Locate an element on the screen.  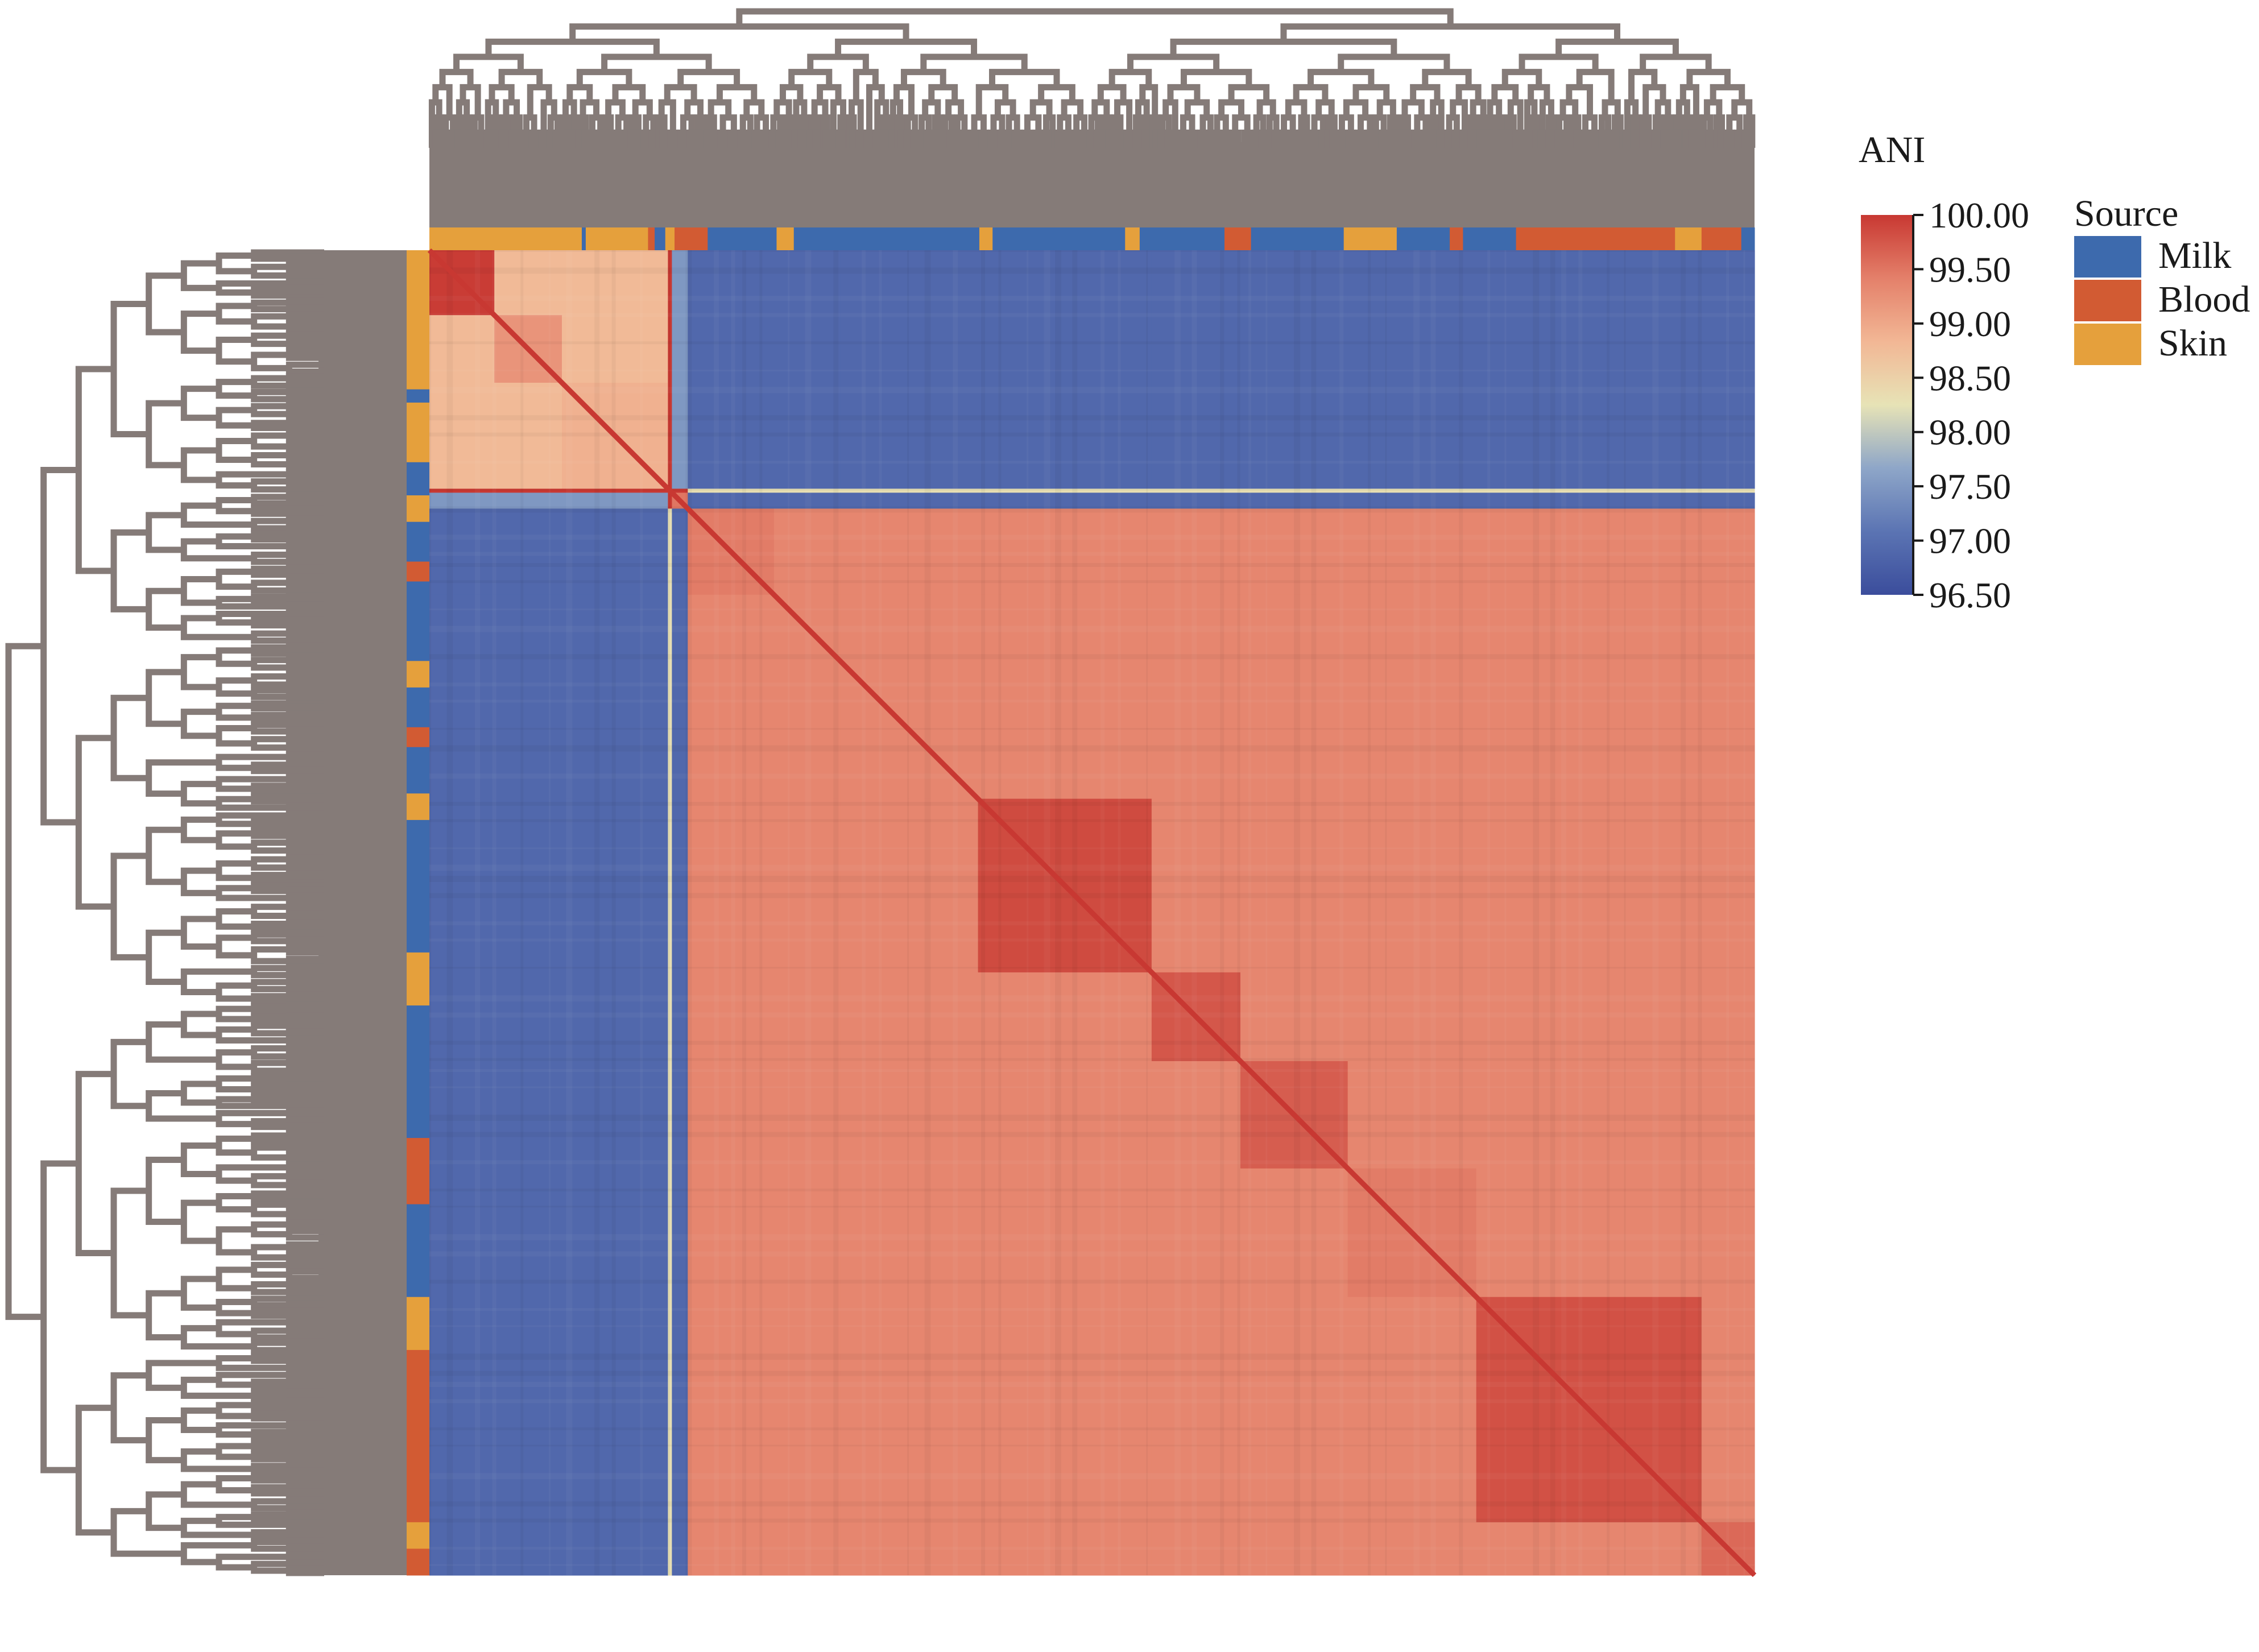
left-dendrogram is located at coordinates (206, 912).